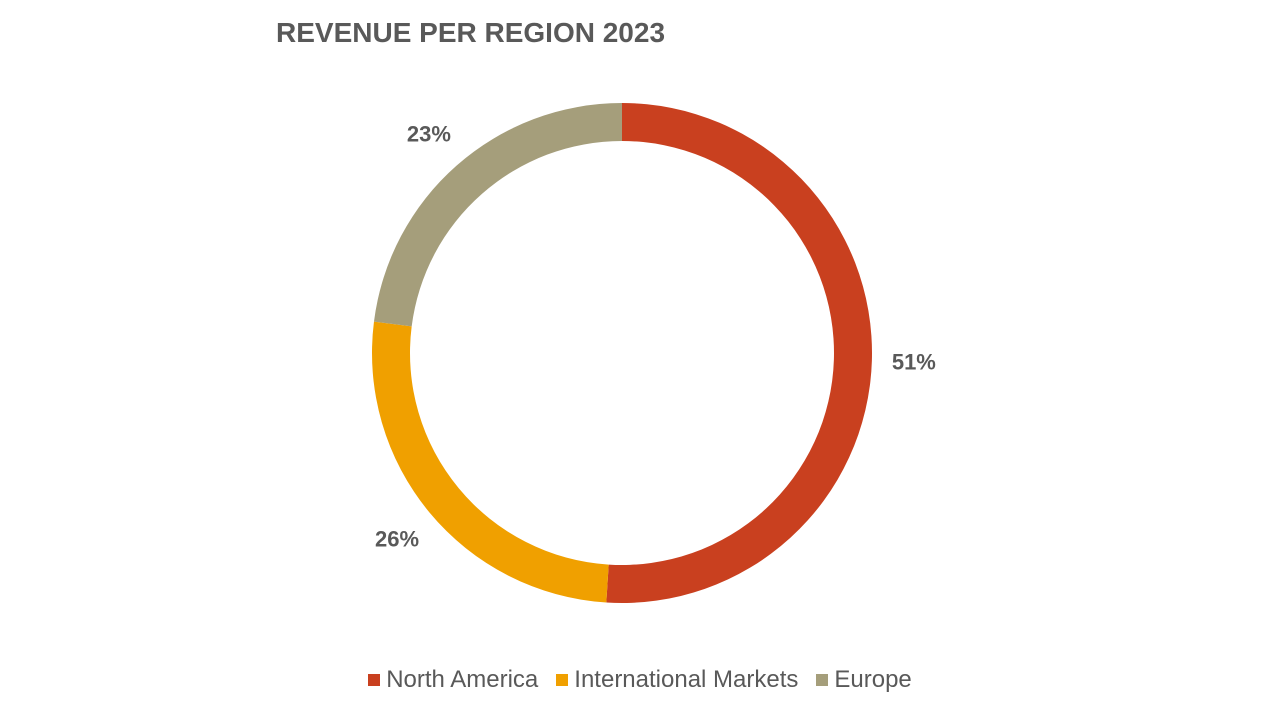  What do you see at coordinates (462, 679) in the screenshot?
I see `legend-label: North America` at bounding box center [462, 679].